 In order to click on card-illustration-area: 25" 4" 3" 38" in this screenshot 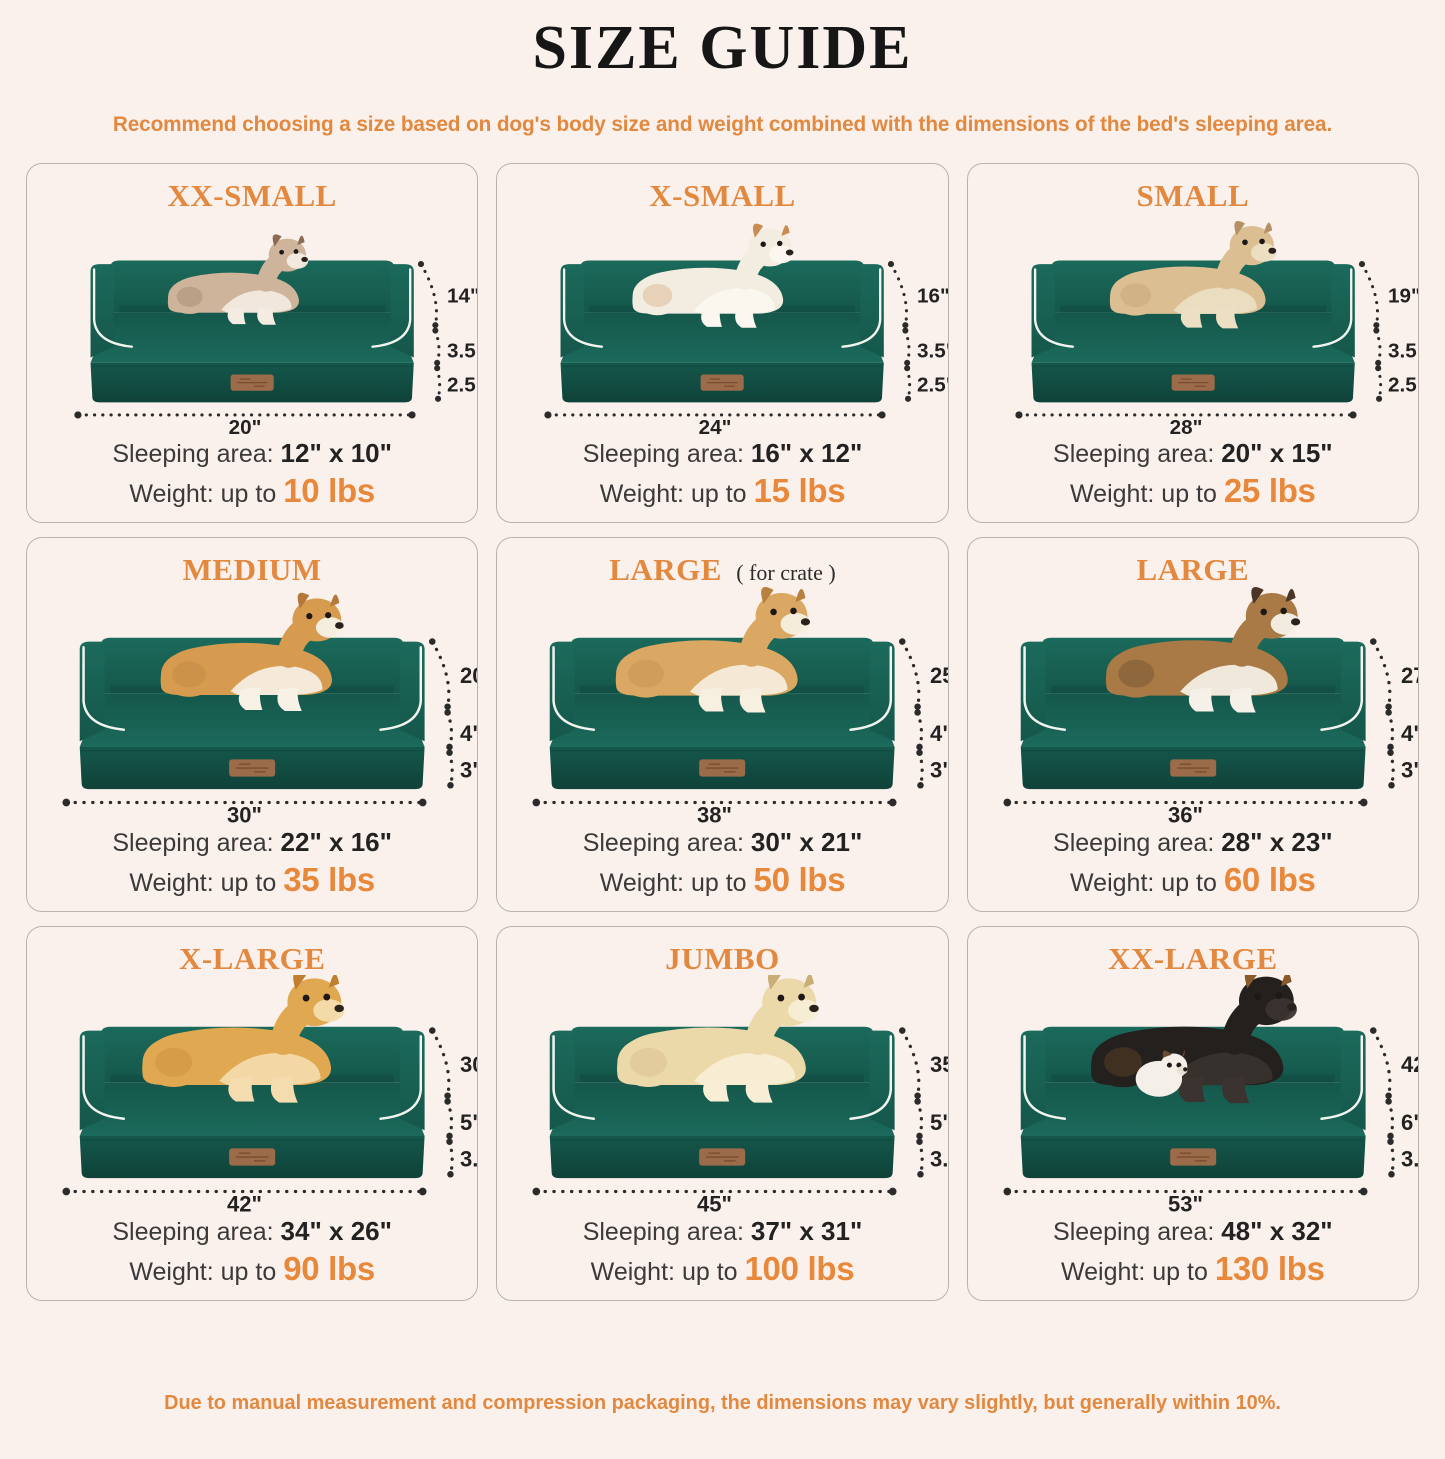, I will do `click(722, 706)`.